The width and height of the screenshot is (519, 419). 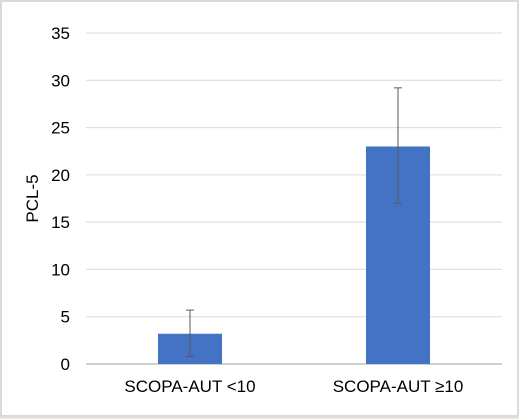 What do you see at coordinates (189, 386) in the screenshot?
I see `x-category-label: SCOPA-AUT <10` at bounding box center [189, 386].